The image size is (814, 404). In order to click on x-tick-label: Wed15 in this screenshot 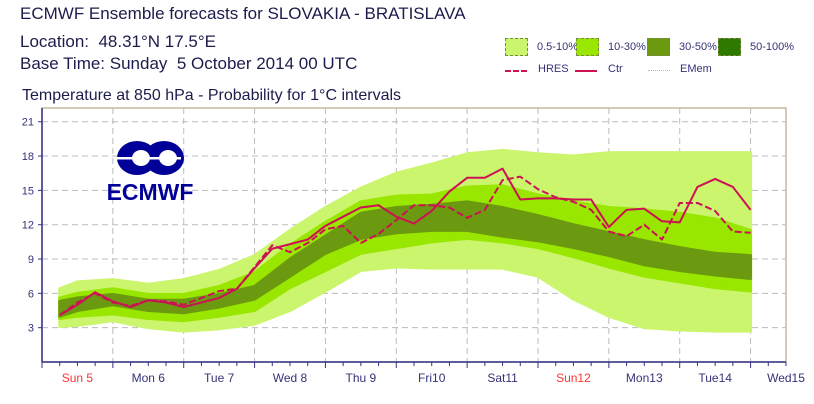, I will do `click(786, 378)`.